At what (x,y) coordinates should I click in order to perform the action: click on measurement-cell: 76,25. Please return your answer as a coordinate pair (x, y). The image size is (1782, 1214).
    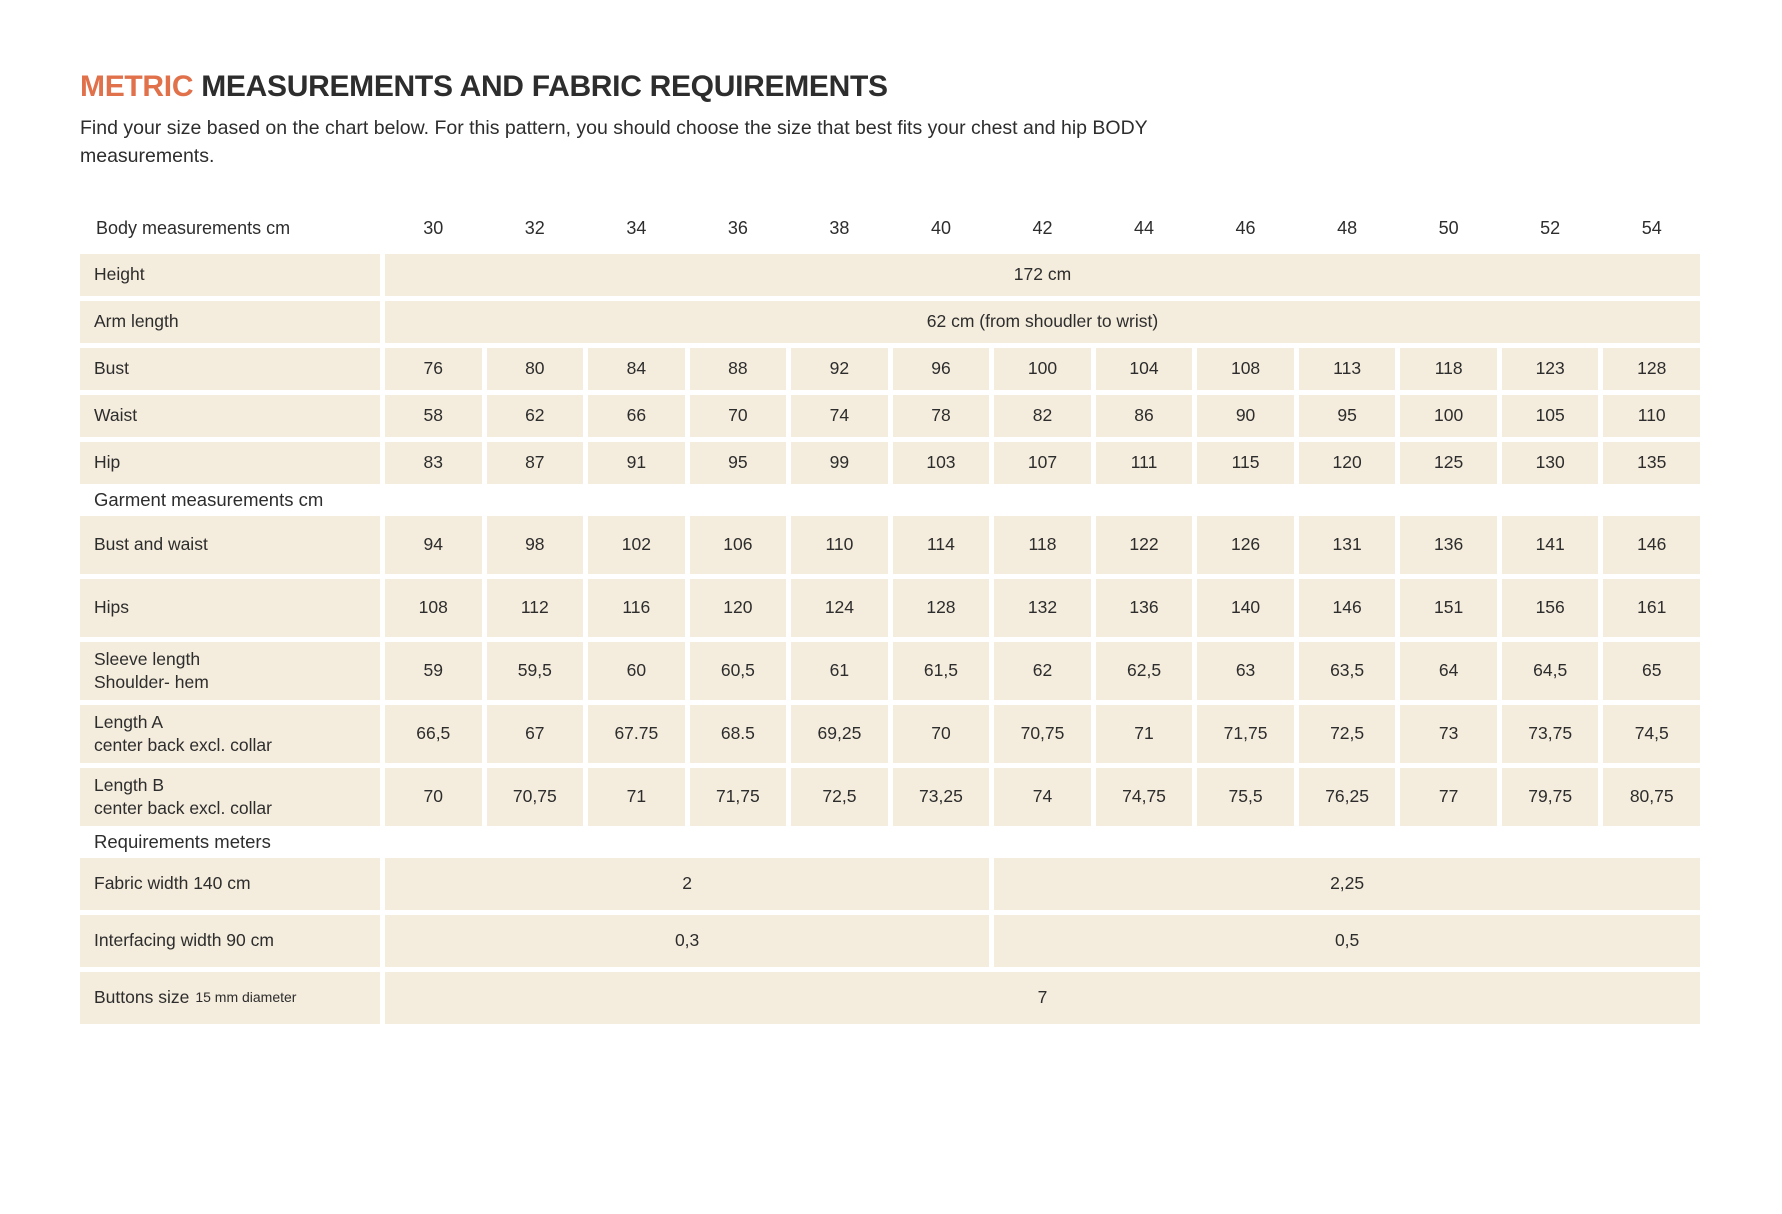
    Looking at the image, I should click on (1347, 796).